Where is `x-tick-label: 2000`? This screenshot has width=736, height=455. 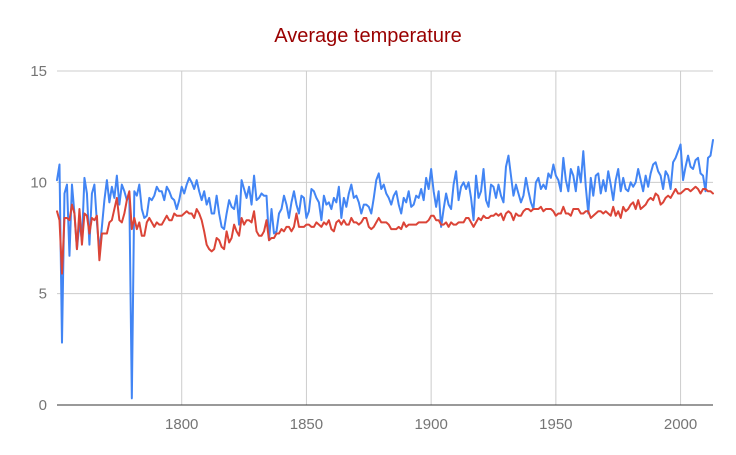
x-tick-label: 2000 is located at coordinates (680, 424).